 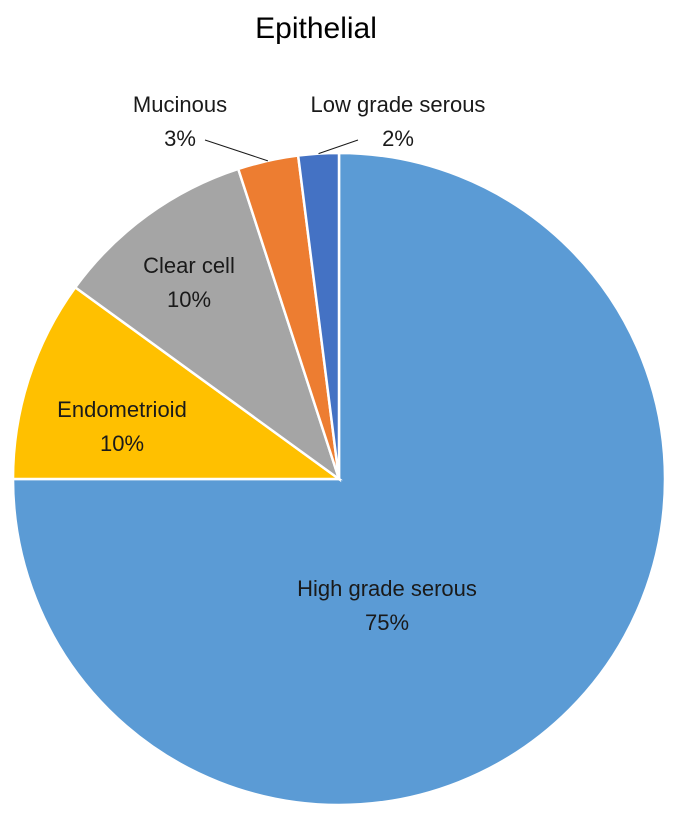 I want to click on leader-line-mucinous, so click(x=236, y=150).